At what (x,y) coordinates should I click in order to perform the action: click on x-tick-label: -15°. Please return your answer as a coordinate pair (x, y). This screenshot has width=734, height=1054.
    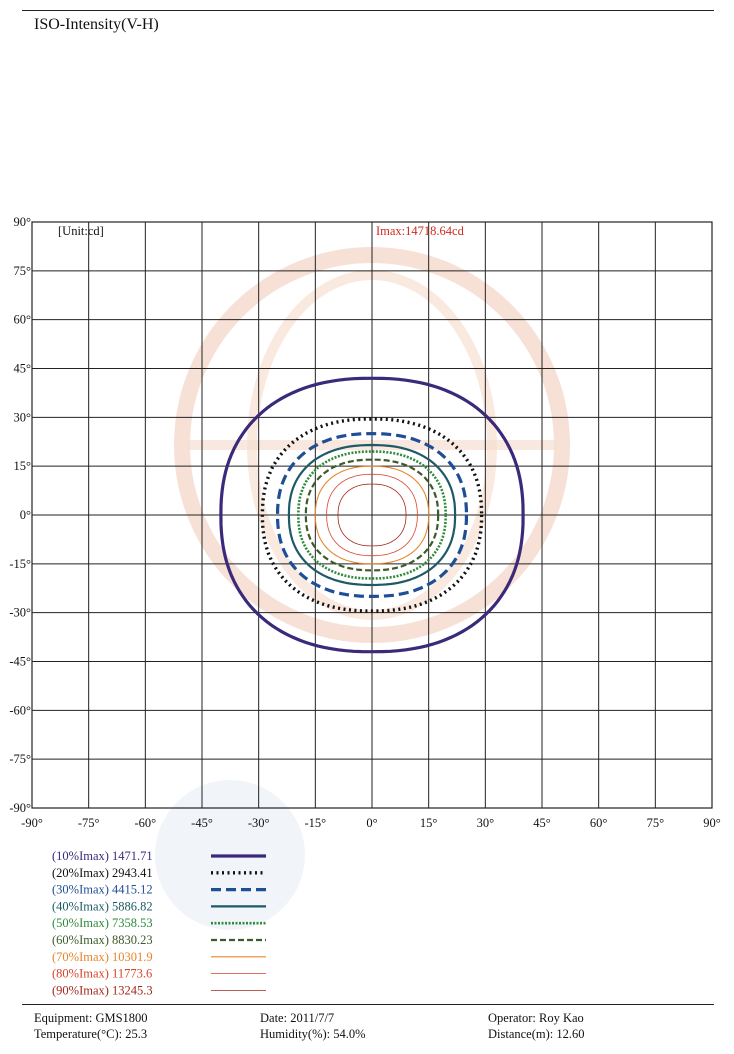
    Looking at the image, I should click on (315, 823).